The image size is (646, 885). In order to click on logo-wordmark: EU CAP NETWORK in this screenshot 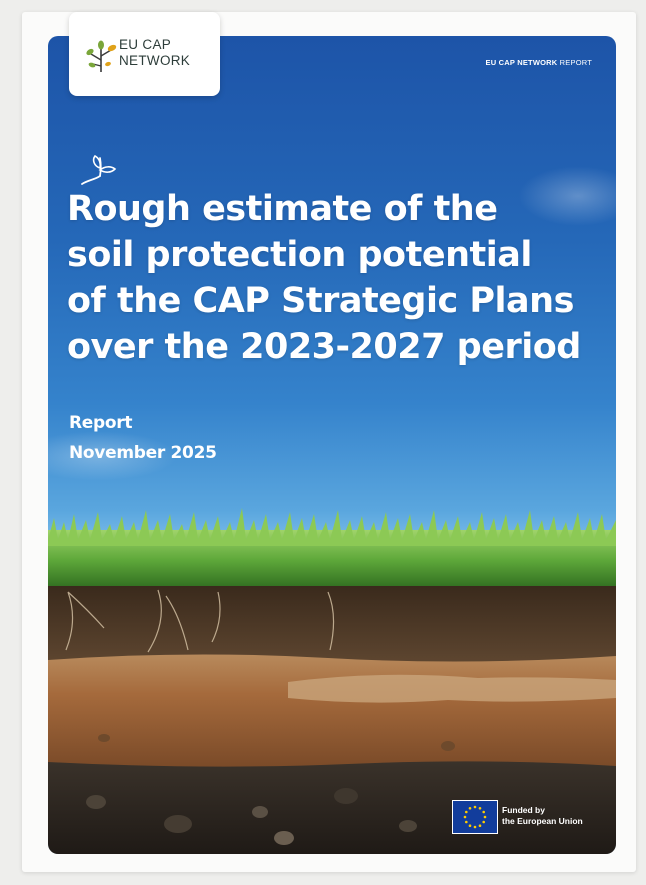, I will do `click(167, 53)`.